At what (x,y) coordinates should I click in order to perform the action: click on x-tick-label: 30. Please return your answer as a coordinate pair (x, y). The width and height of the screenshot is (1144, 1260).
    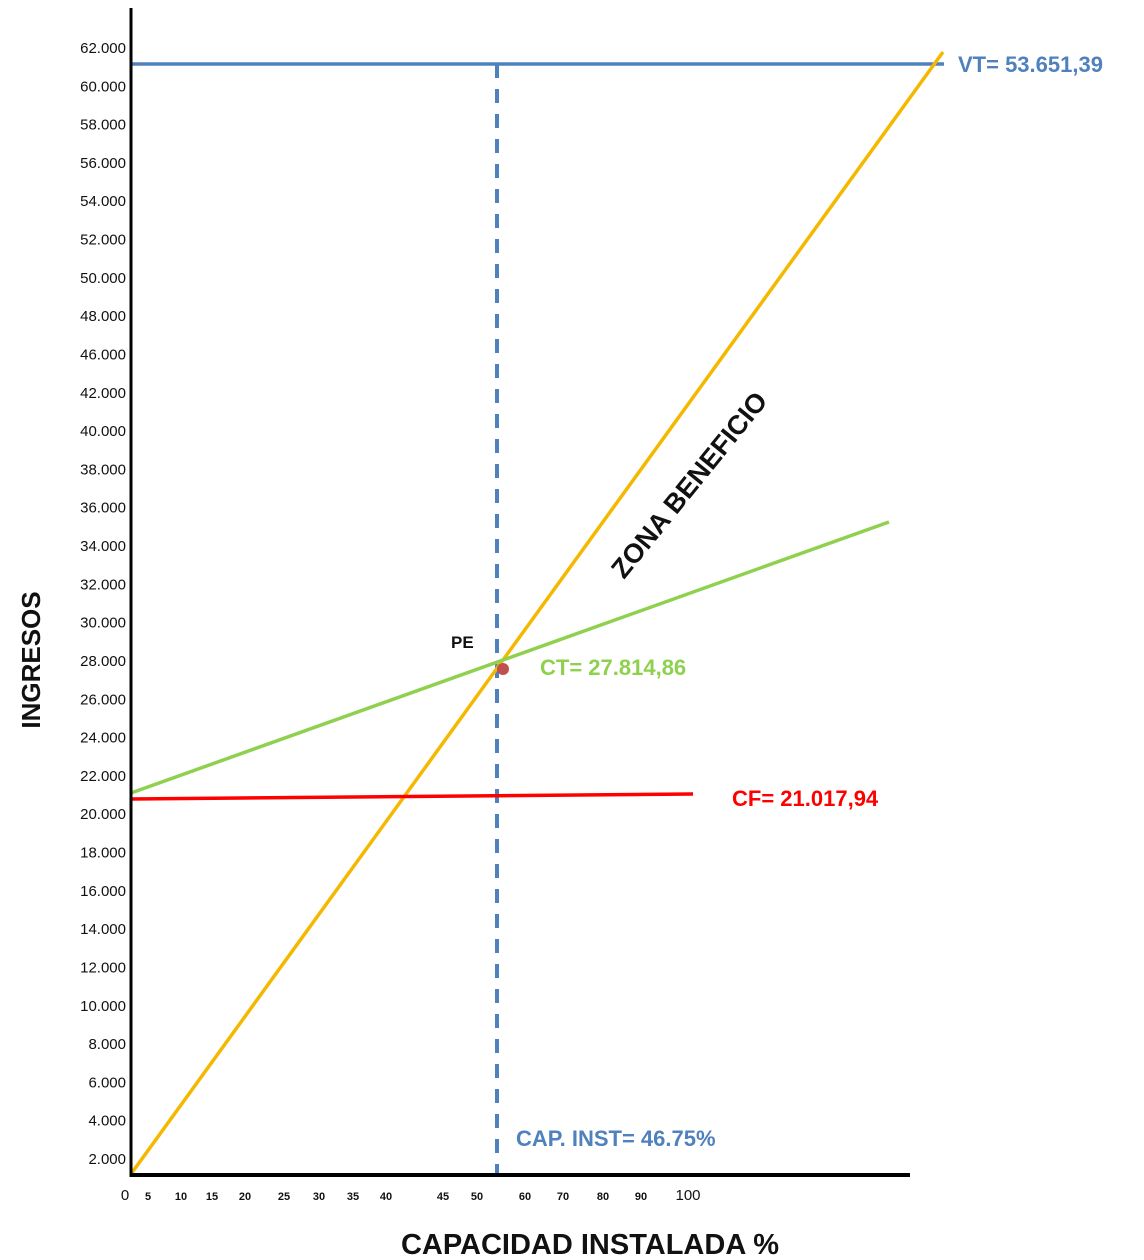
    Looking at the image, I should click on (319, 1197).